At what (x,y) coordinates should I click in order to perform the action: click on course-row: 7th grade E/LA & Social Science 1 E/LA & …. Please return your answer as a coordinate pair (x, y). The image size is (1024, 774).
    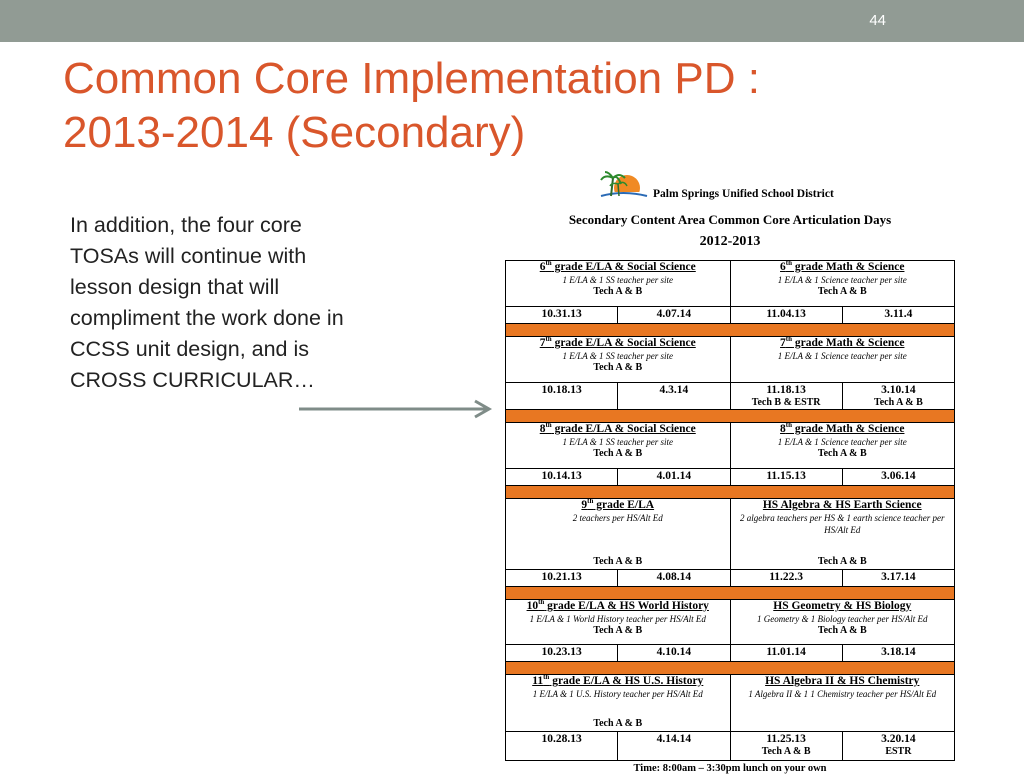
    Looking at the image, I should click on (730, 359).